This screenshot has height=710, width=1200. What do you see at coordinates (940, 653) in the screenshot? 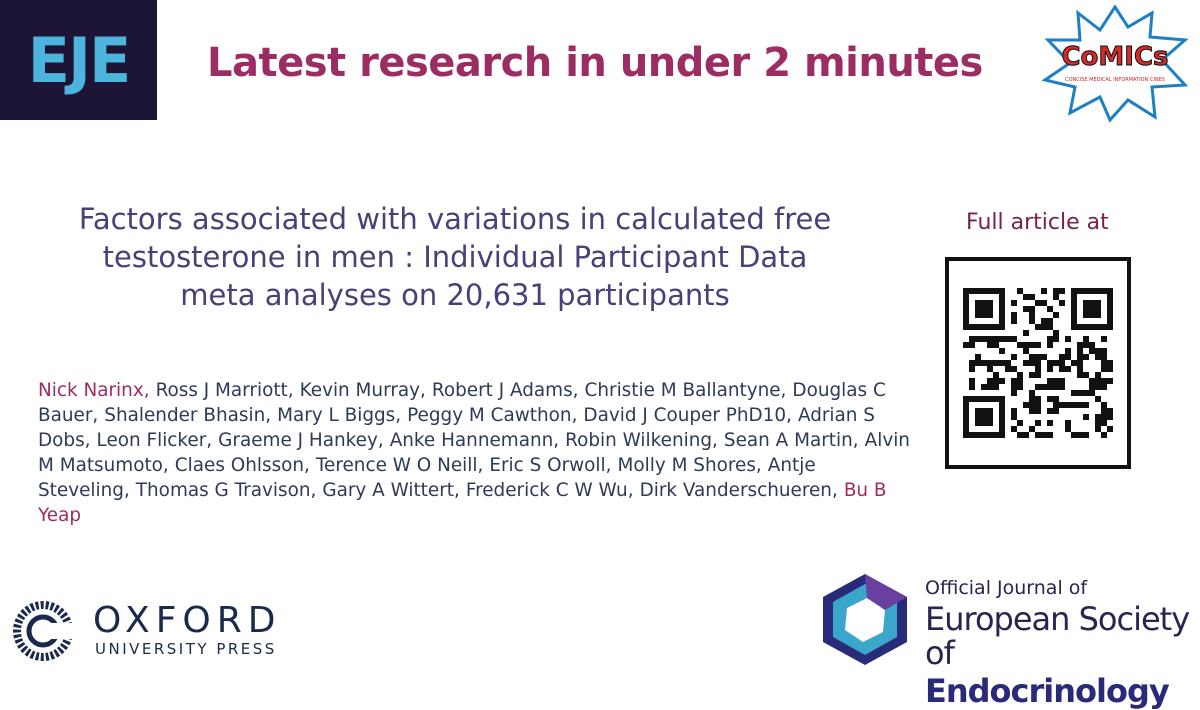
I see `ese-line3-prefix: of` at bounding box center [940, 653].